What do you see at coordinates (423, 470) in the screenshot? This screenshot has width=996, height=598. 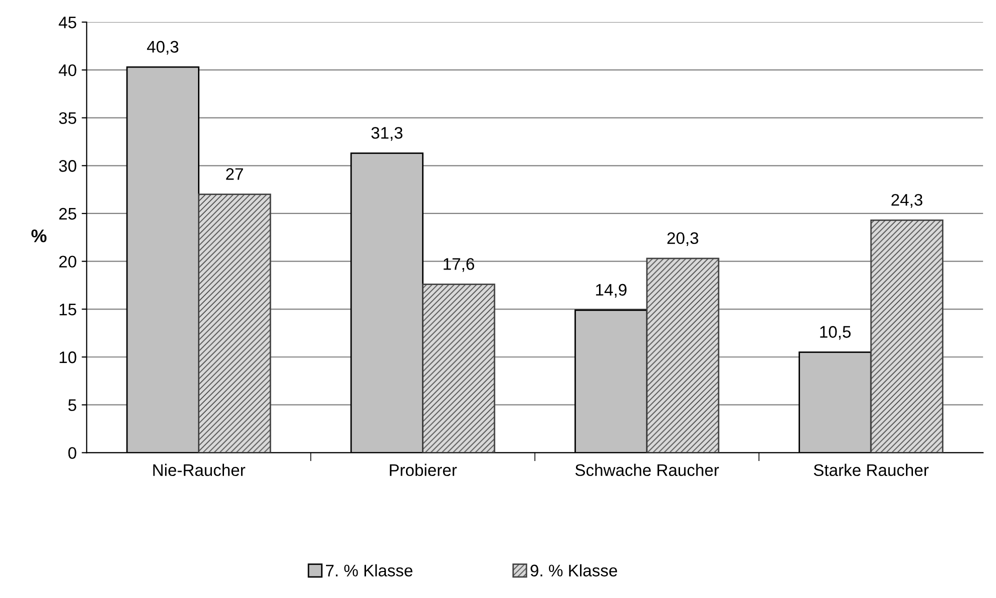 I see `x-tick-label: Probierer` at bounding box center [423, 470].